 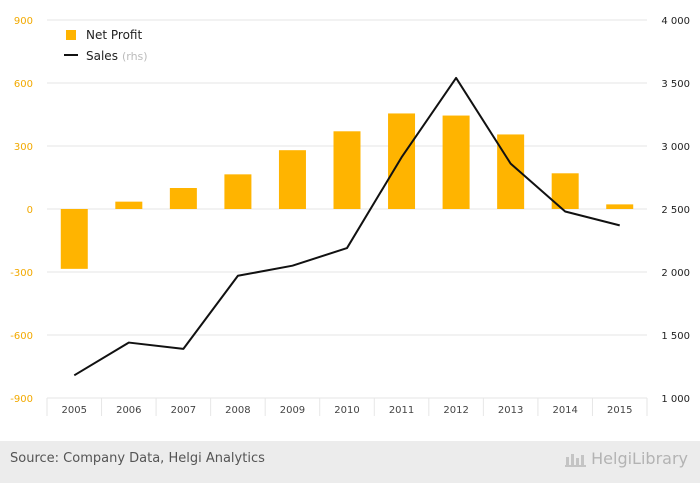 What do you see at coordinates (510, 410) in the screenshot?
I see `x-tick-label: 2013` at bounding box center [510, 410].